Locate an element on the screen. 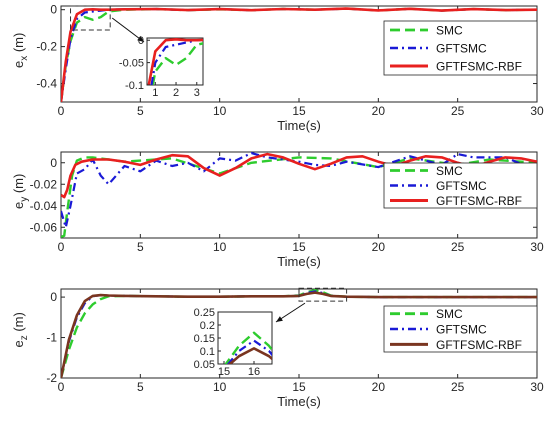  y-axis-label: ez (m) is located at coordinates (20, 329).